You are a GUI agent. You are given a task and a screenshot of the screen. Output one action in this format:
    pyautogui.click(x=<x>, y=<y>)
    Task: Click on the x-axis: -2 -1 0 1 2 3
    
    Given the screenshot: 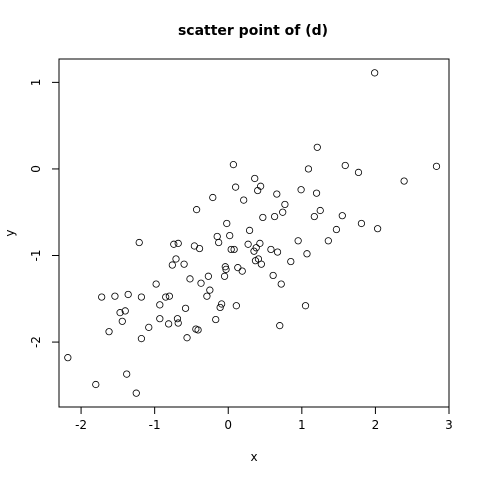 What is the action you would take?
    pyautogui.click(x=264, y=419)
    